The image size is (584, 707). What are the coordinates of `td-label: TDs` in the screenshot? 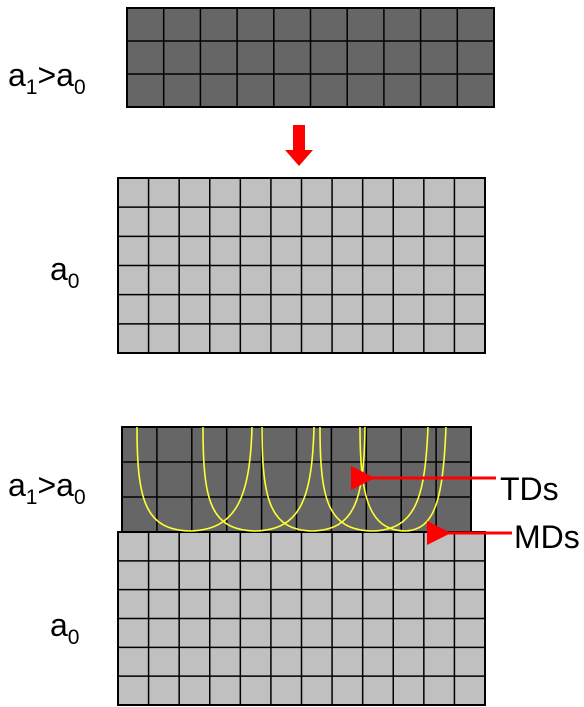 It's located at (529, 489).